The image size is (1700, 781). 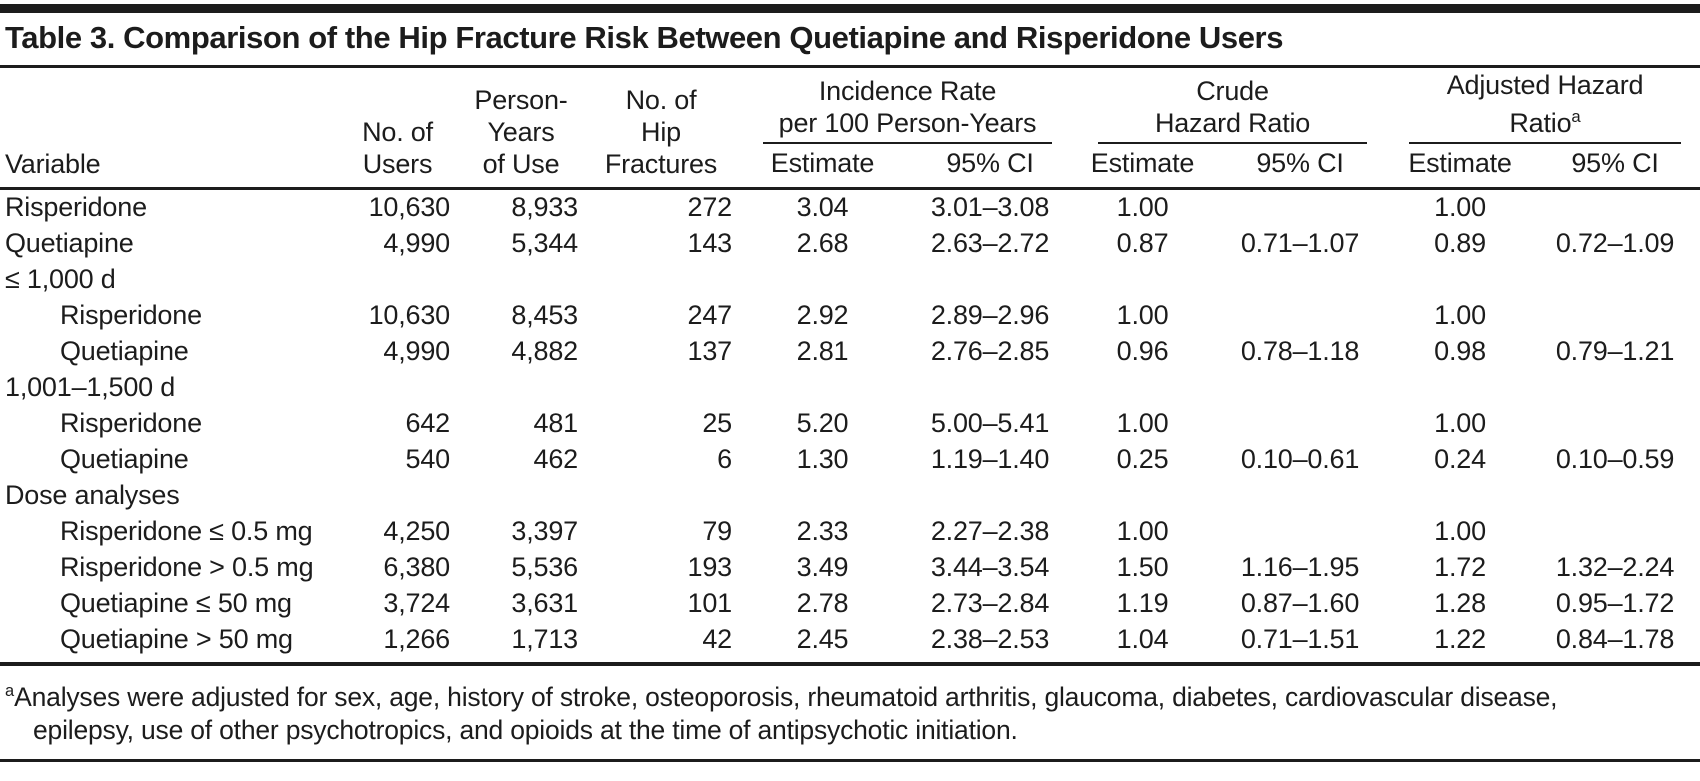 What do you see at coordinates (1143, 643) in the screenshot?
I see `cell-crude-estimate: 1.04` at bounding box center [1143, 643].